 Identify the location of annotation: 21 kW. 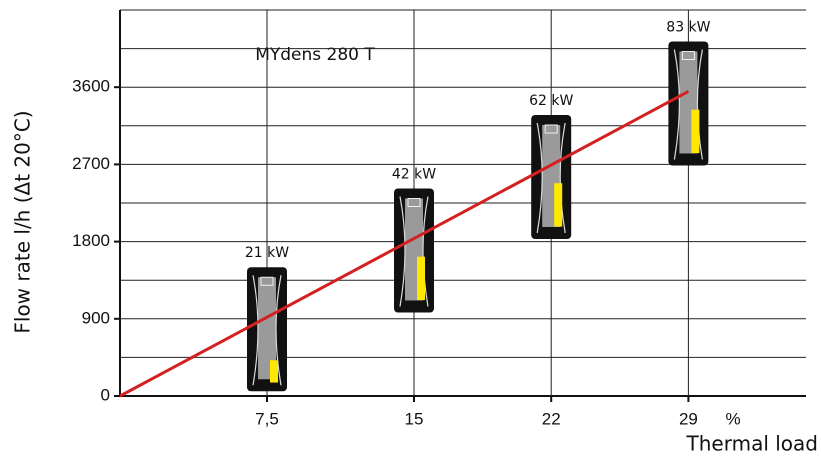
(267, 253).